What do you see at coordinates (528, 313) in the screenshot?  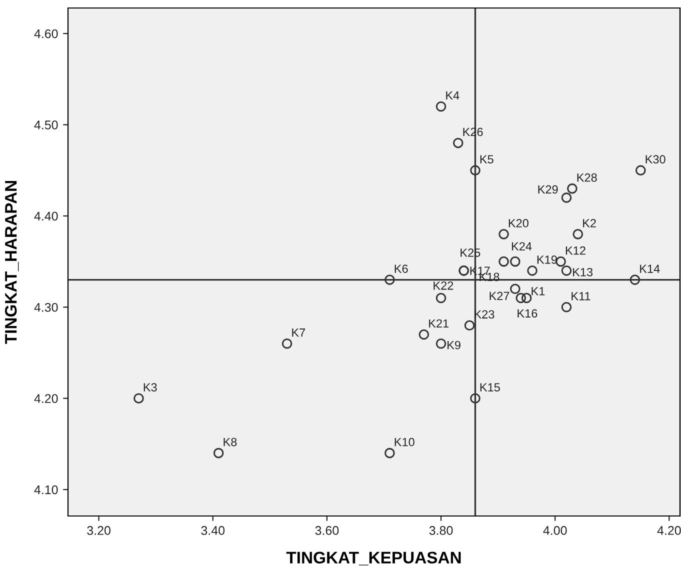 I see `annotation: K16` at bounding box center [528, 313].